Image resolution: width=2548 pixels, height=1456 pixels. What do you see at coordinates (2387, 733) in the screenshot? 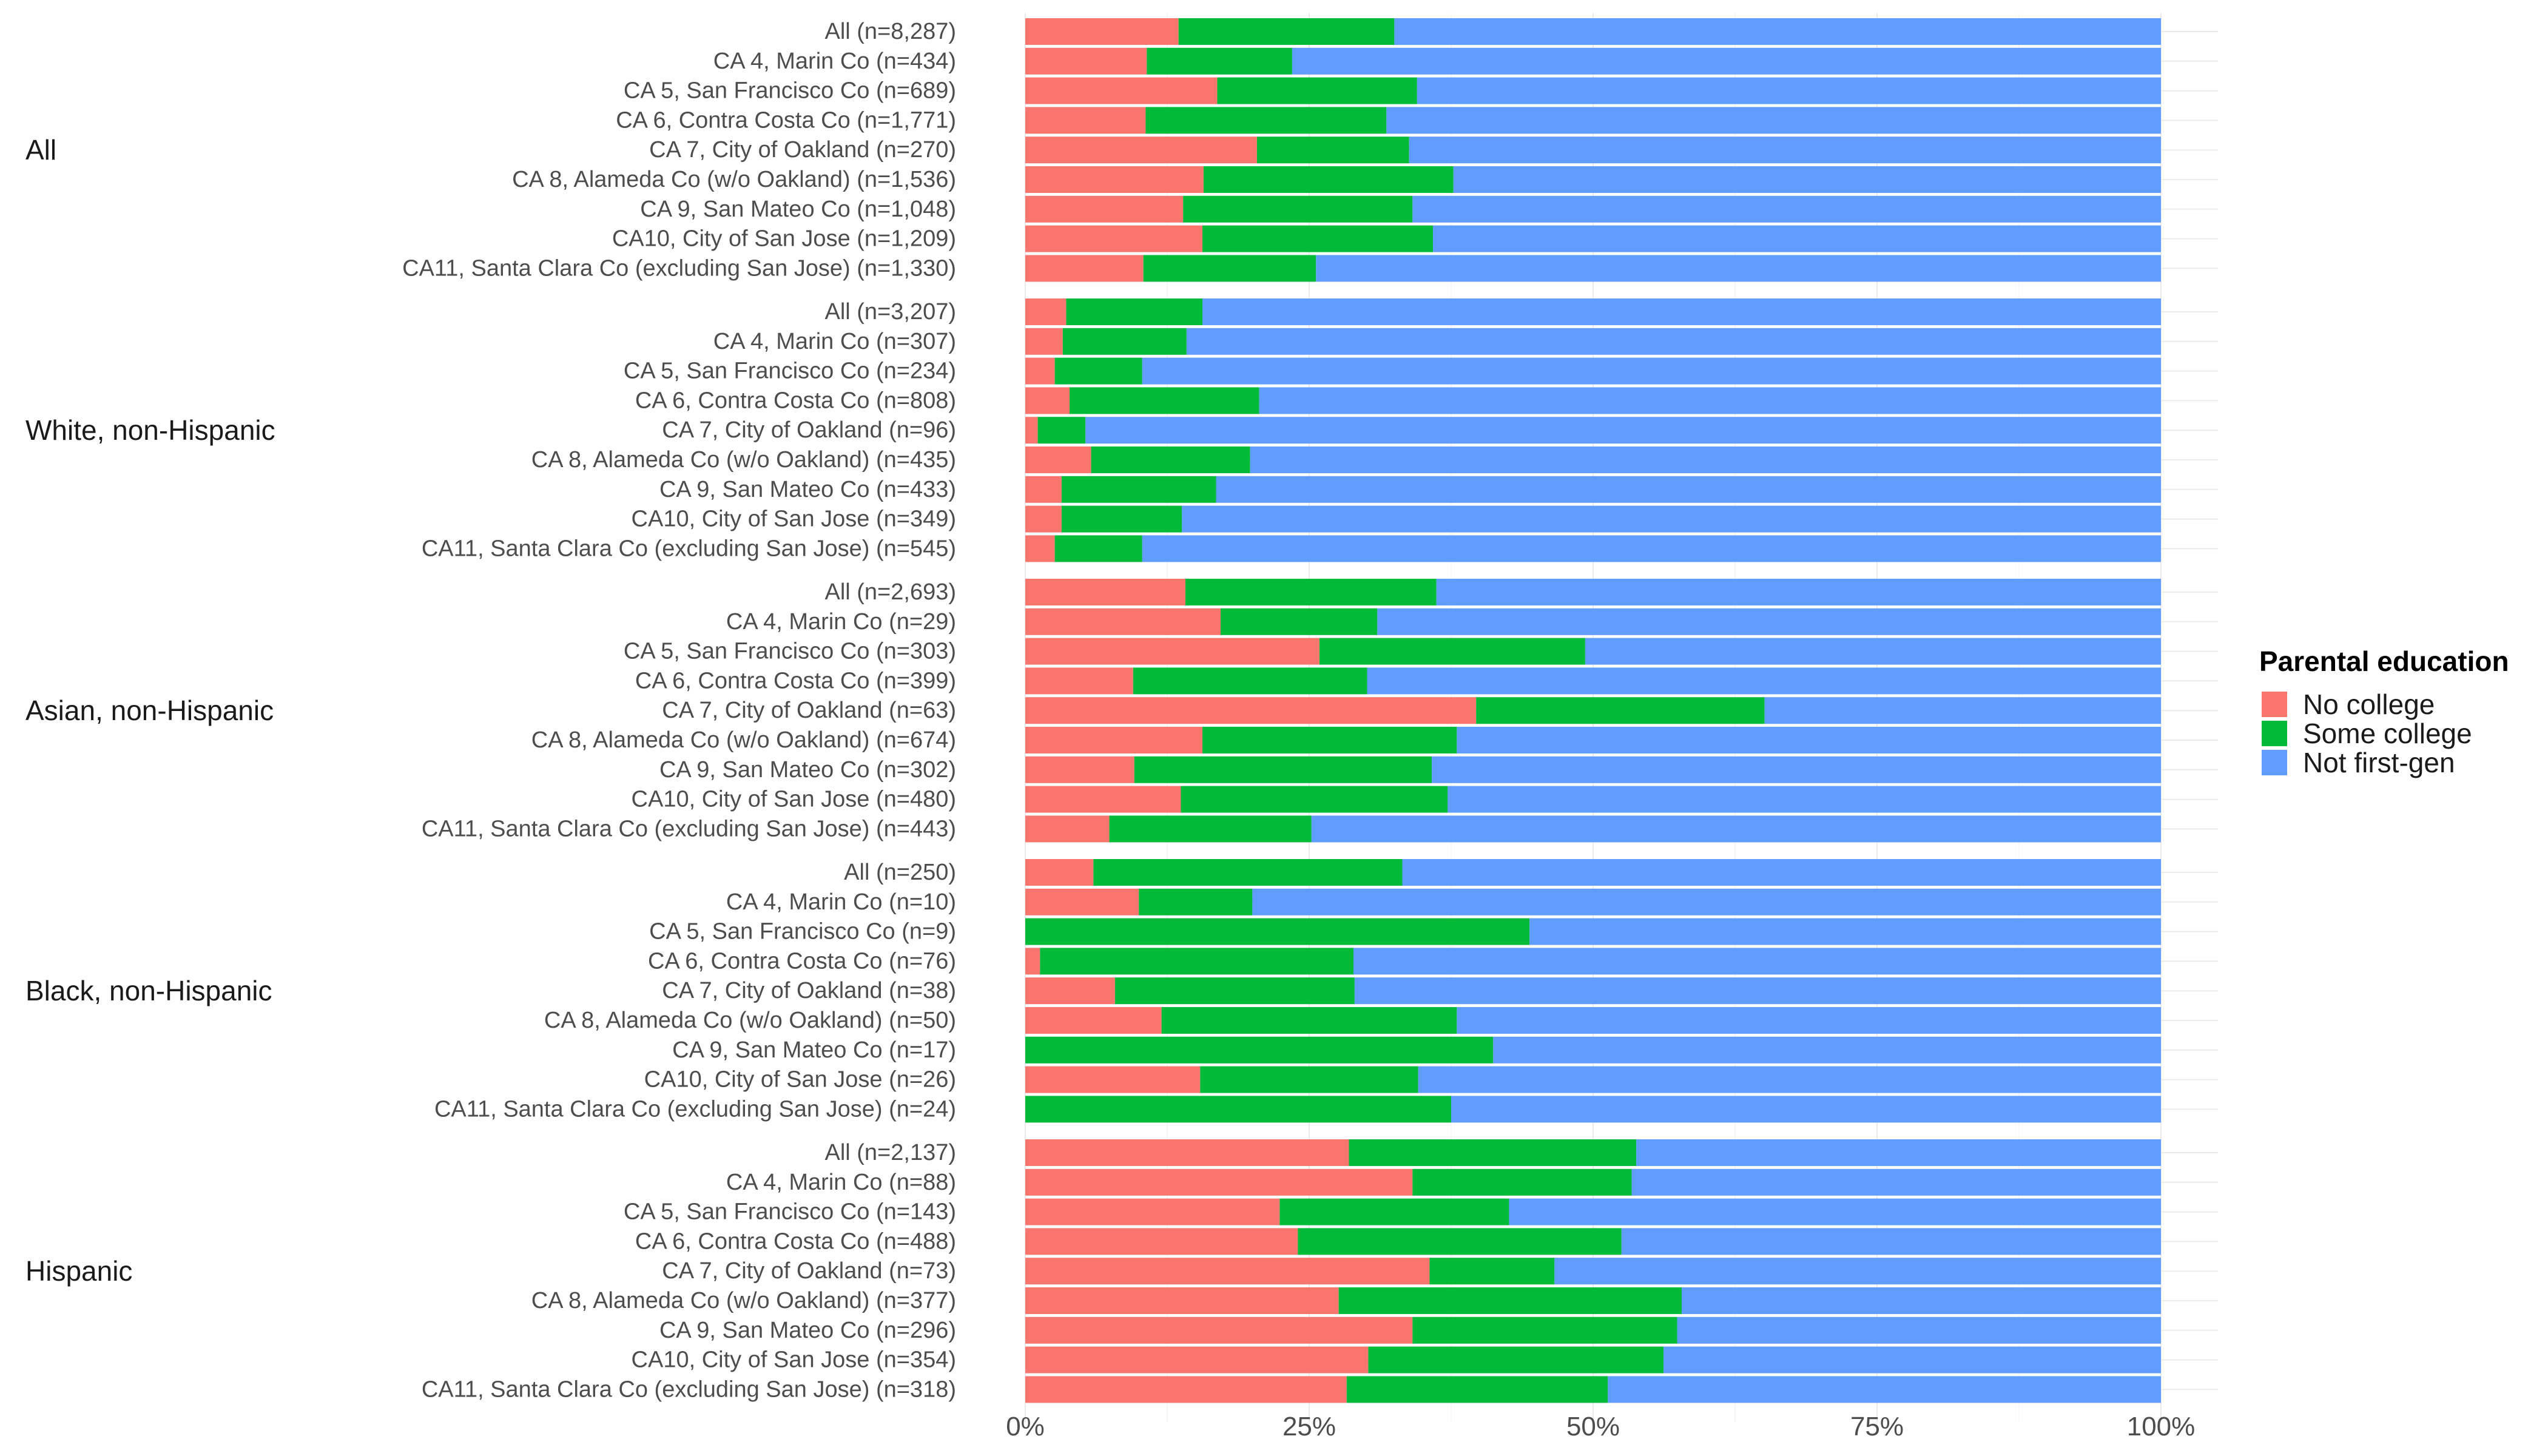
I see `legend-label-some-college: Some college` at bounding box center [2387, 733].